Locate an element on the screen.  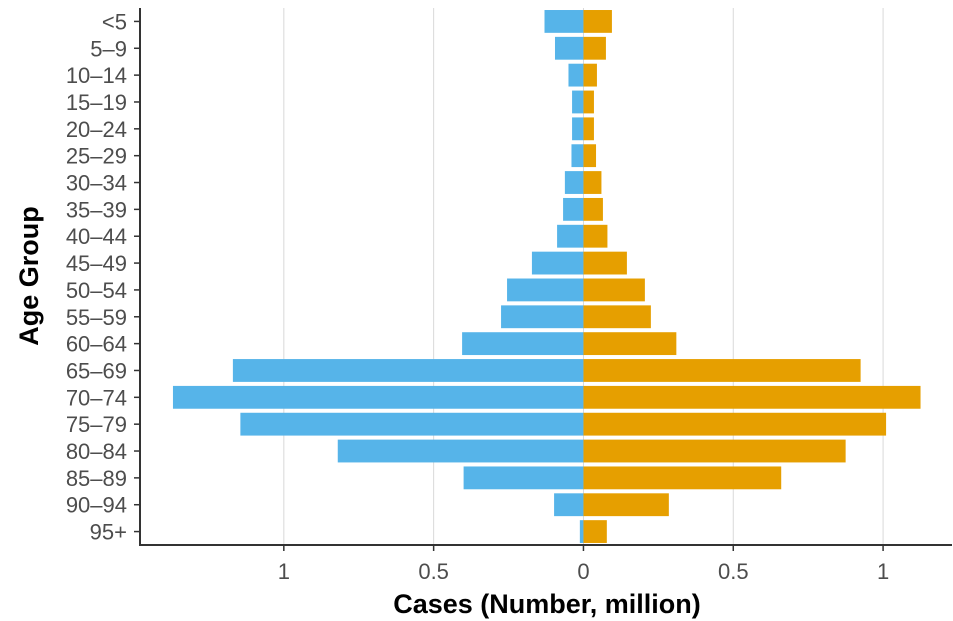
y-tick-label: 10–14 is located at coordinates (96, 75).